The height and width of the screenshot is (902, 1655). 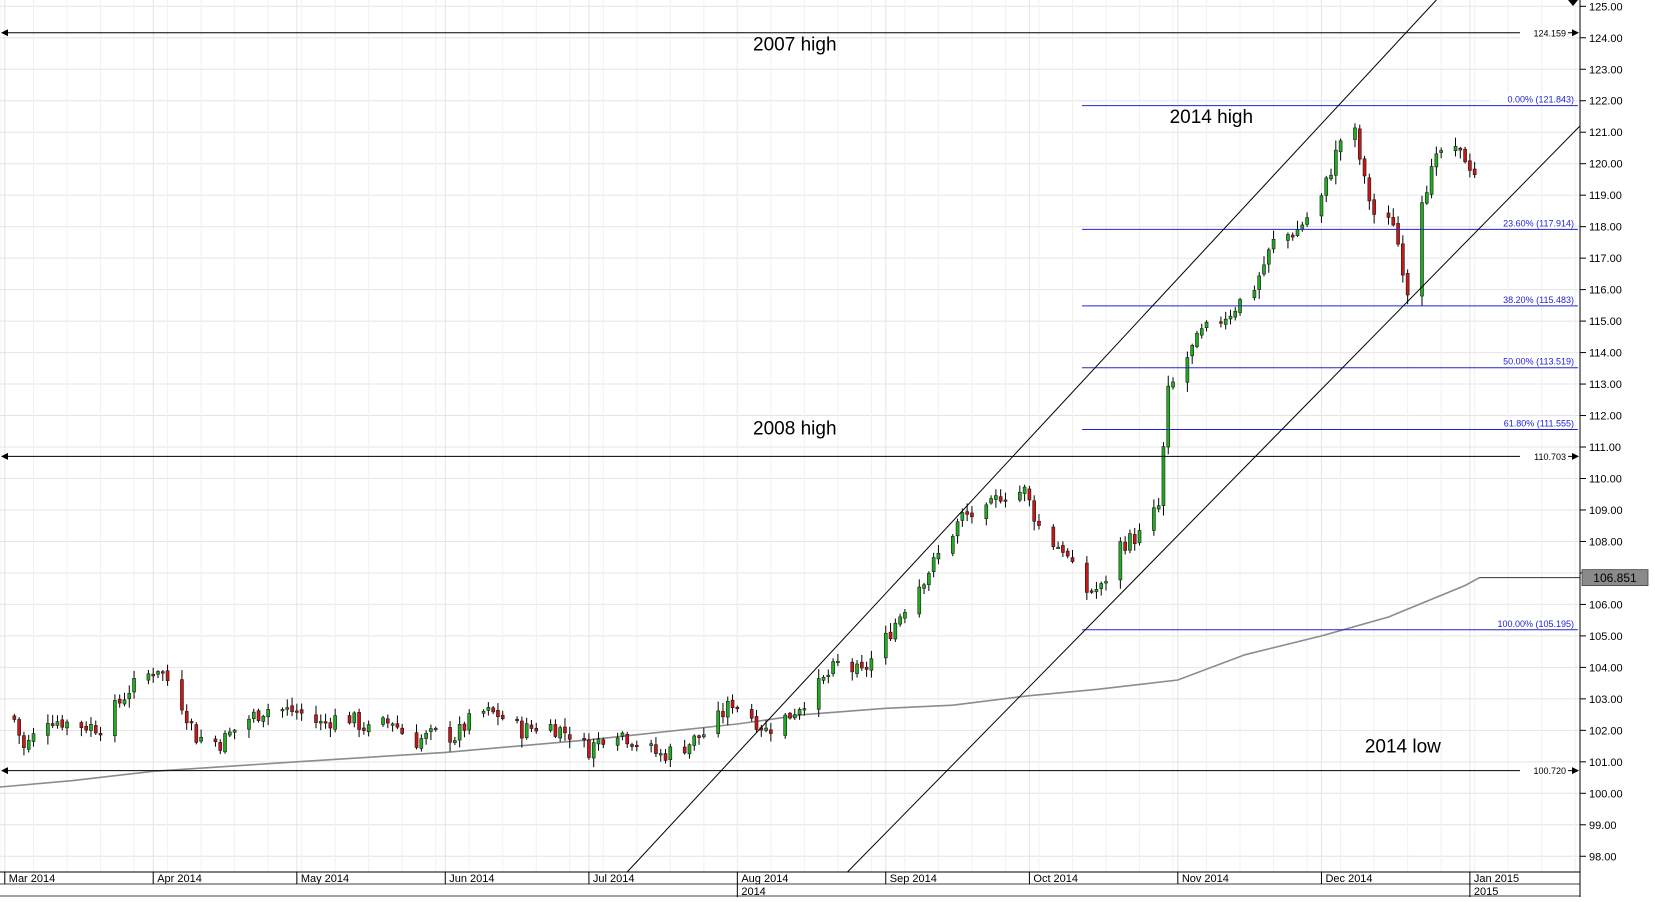 I want to click on x-tick-label: Aug 2014, so click(x=764, y=879).